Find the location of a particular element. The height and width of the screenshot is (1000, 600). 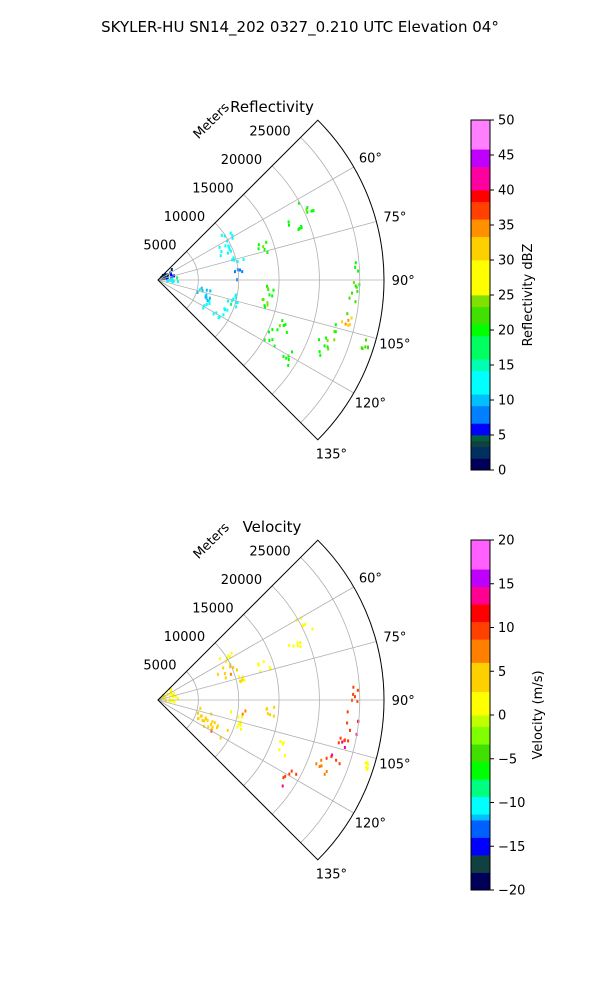

velocity-azimuth-gridline is located at coordinates (267, 729).